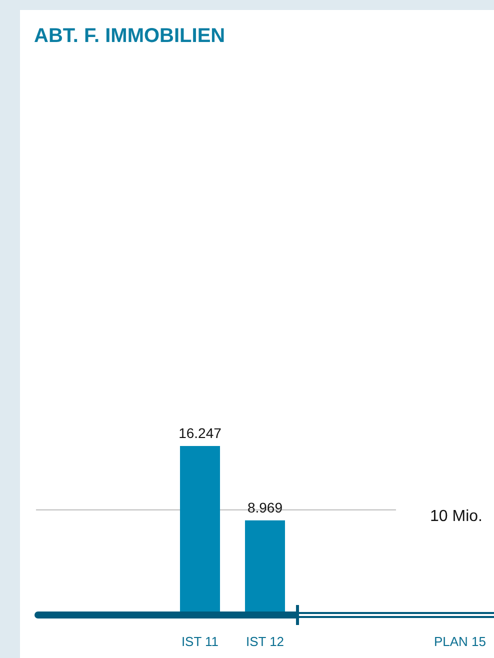 This screenshot has height=658, width=494. What do you see at coordinates (265, 507) in the screenshot?
I see `data-label: 8.969` at bounding box center [265, 507].